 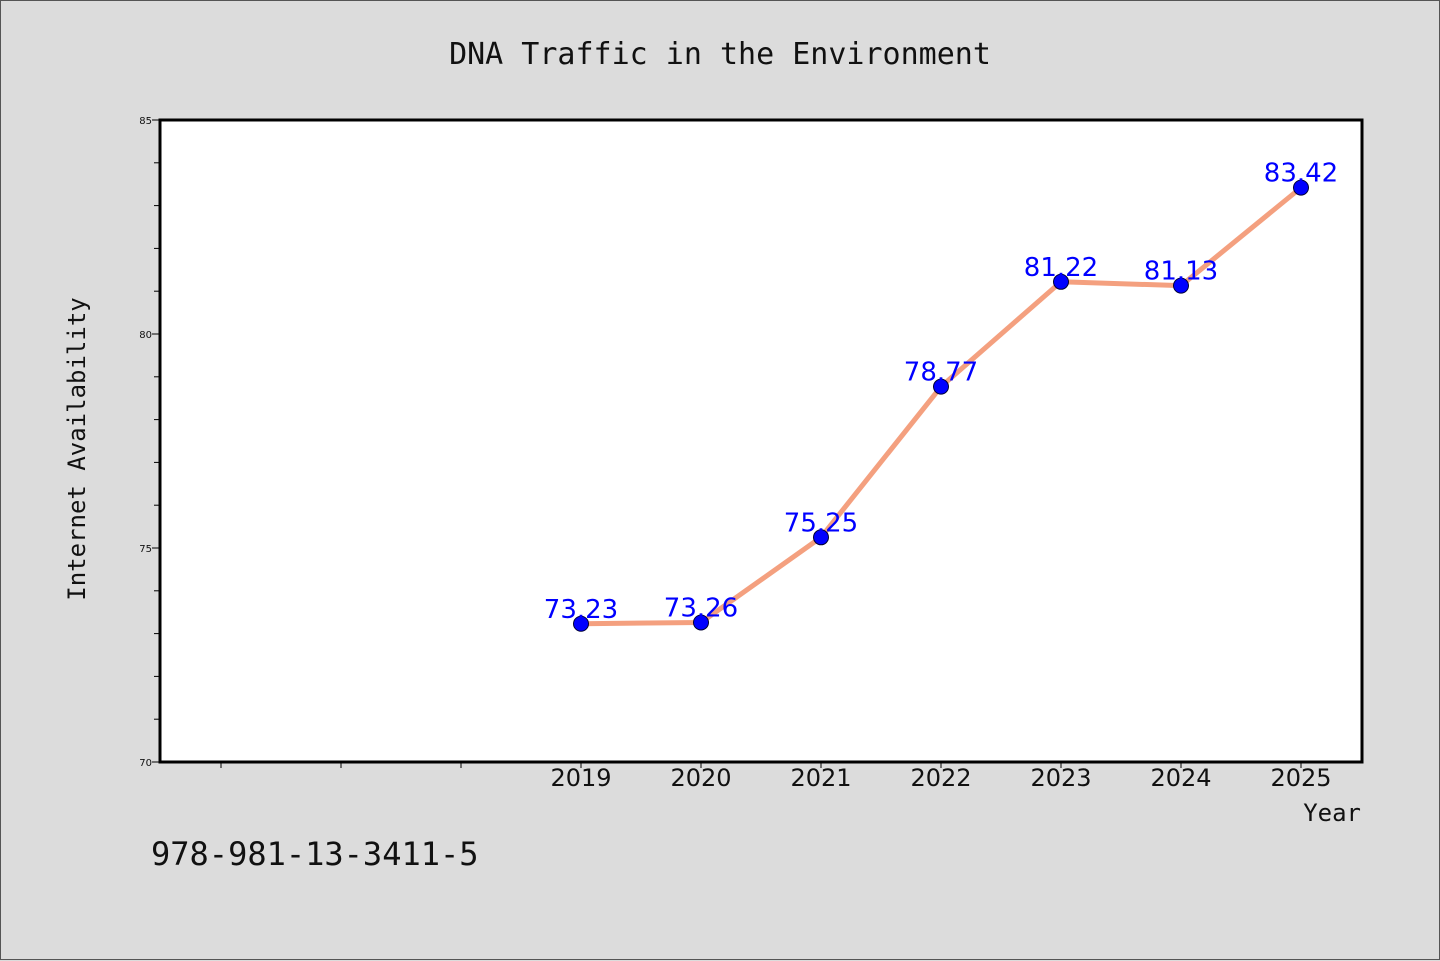 I want to click on data-label: 78.77, so click(x=941, y=373).